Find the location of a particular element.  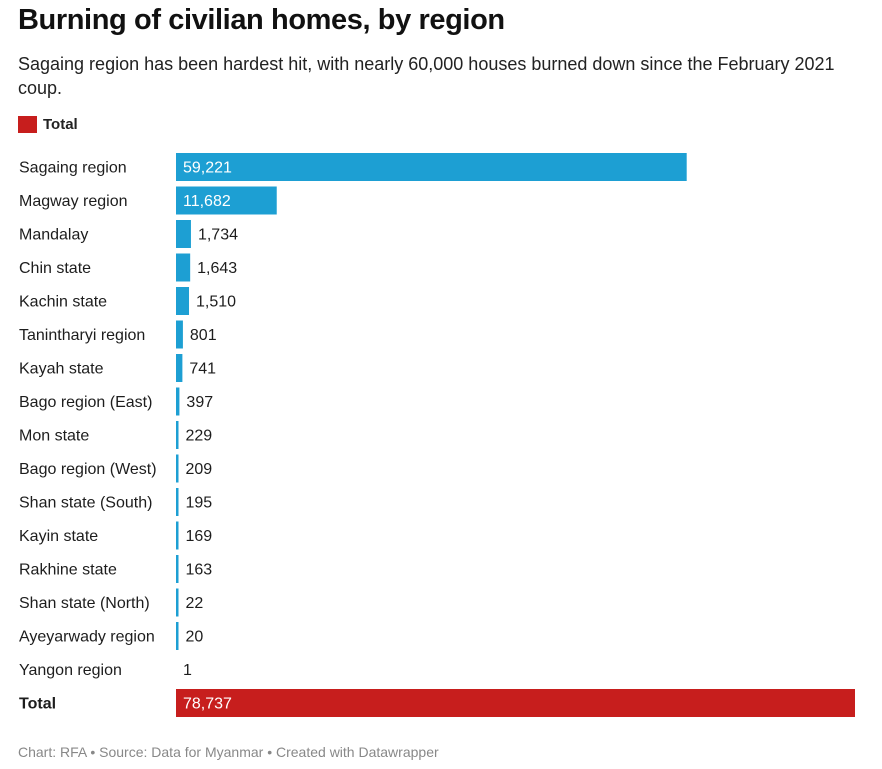

bar-mon-state is located at coordinates (177, 435).